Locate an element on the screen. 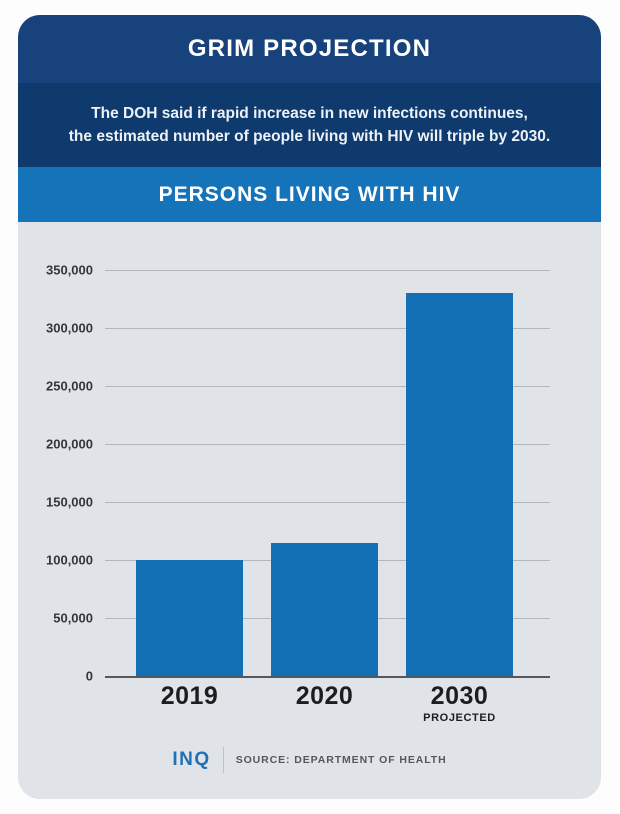  source-attribution: SOURCE: DEPARTMENT OF HEALTH is located at coordinates (341, 760).